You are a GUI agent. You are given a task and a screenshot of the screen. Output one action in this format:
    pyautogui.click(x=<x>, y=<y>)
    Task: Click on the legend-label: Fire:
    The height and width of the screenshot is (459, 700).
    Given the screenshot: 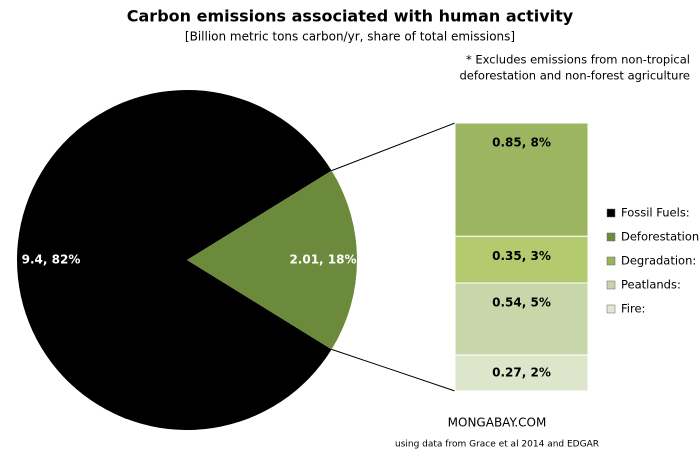 What is the action you would take?
    pyautogui.click(x=633, y=309)
    